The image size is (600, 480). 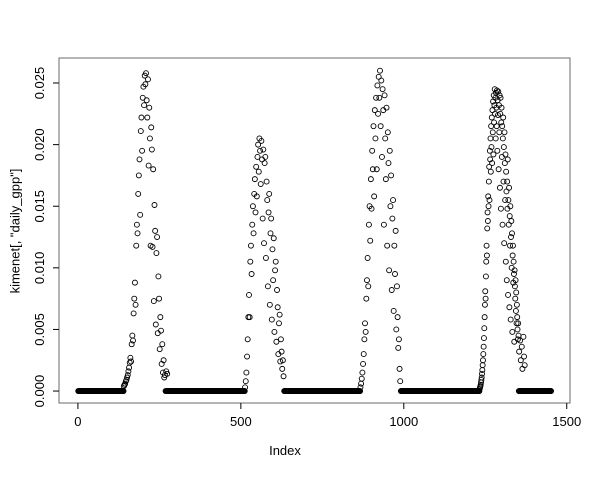 What do you see at coordinates (327, 416) in the screenshot?
I see `x-axis: 0 500 1000 1500` at bounding box center [327, 416].